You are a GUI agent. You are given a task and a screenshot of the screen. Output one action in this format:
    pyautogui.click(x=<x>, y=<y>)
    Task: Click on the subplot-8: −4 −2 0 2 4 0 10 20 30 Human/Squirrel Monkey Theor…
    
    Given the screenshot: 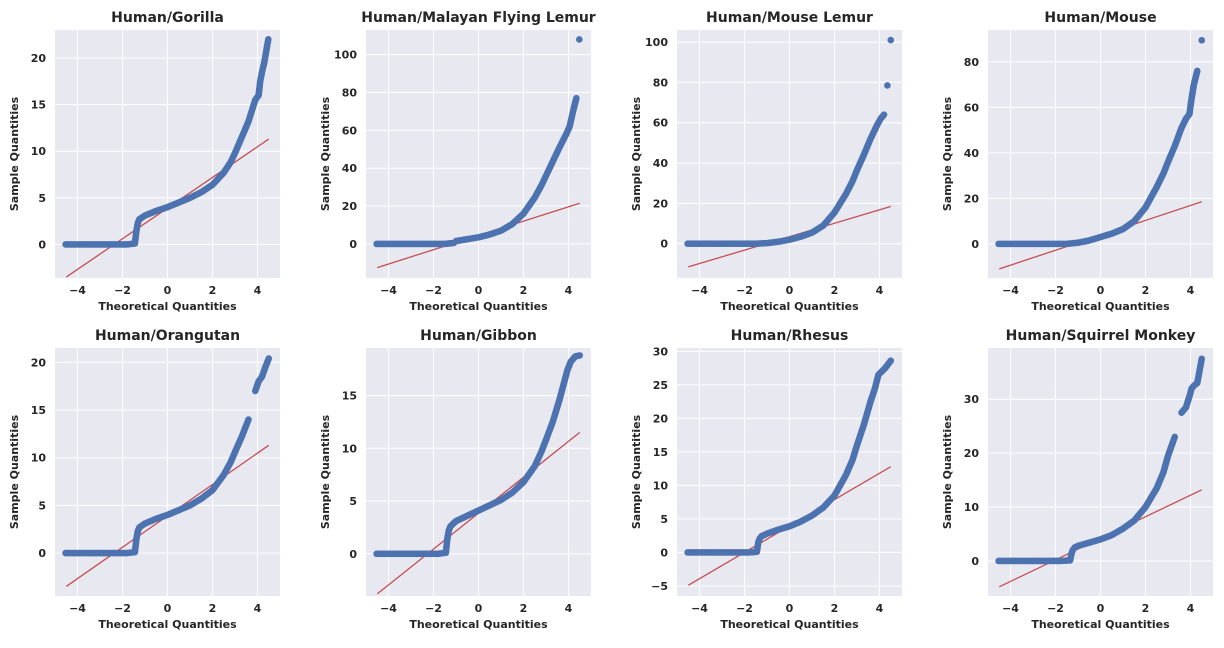 What is the action you would take?
    pyautogui.click(x=1077, y=479)
    